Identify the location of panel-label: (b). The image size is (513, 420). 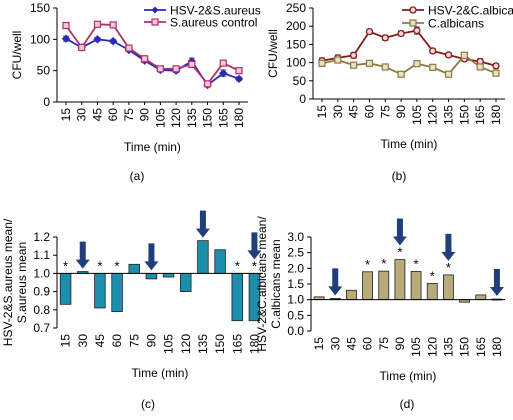
(399, 176).